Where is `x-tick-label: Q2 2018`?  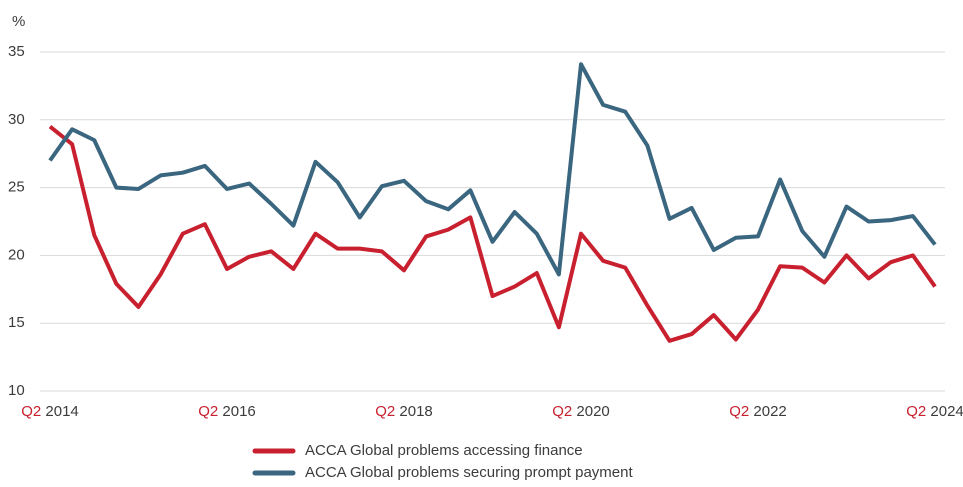 x-tick-label: Q2 2018 is located at coordinates (404, 411).